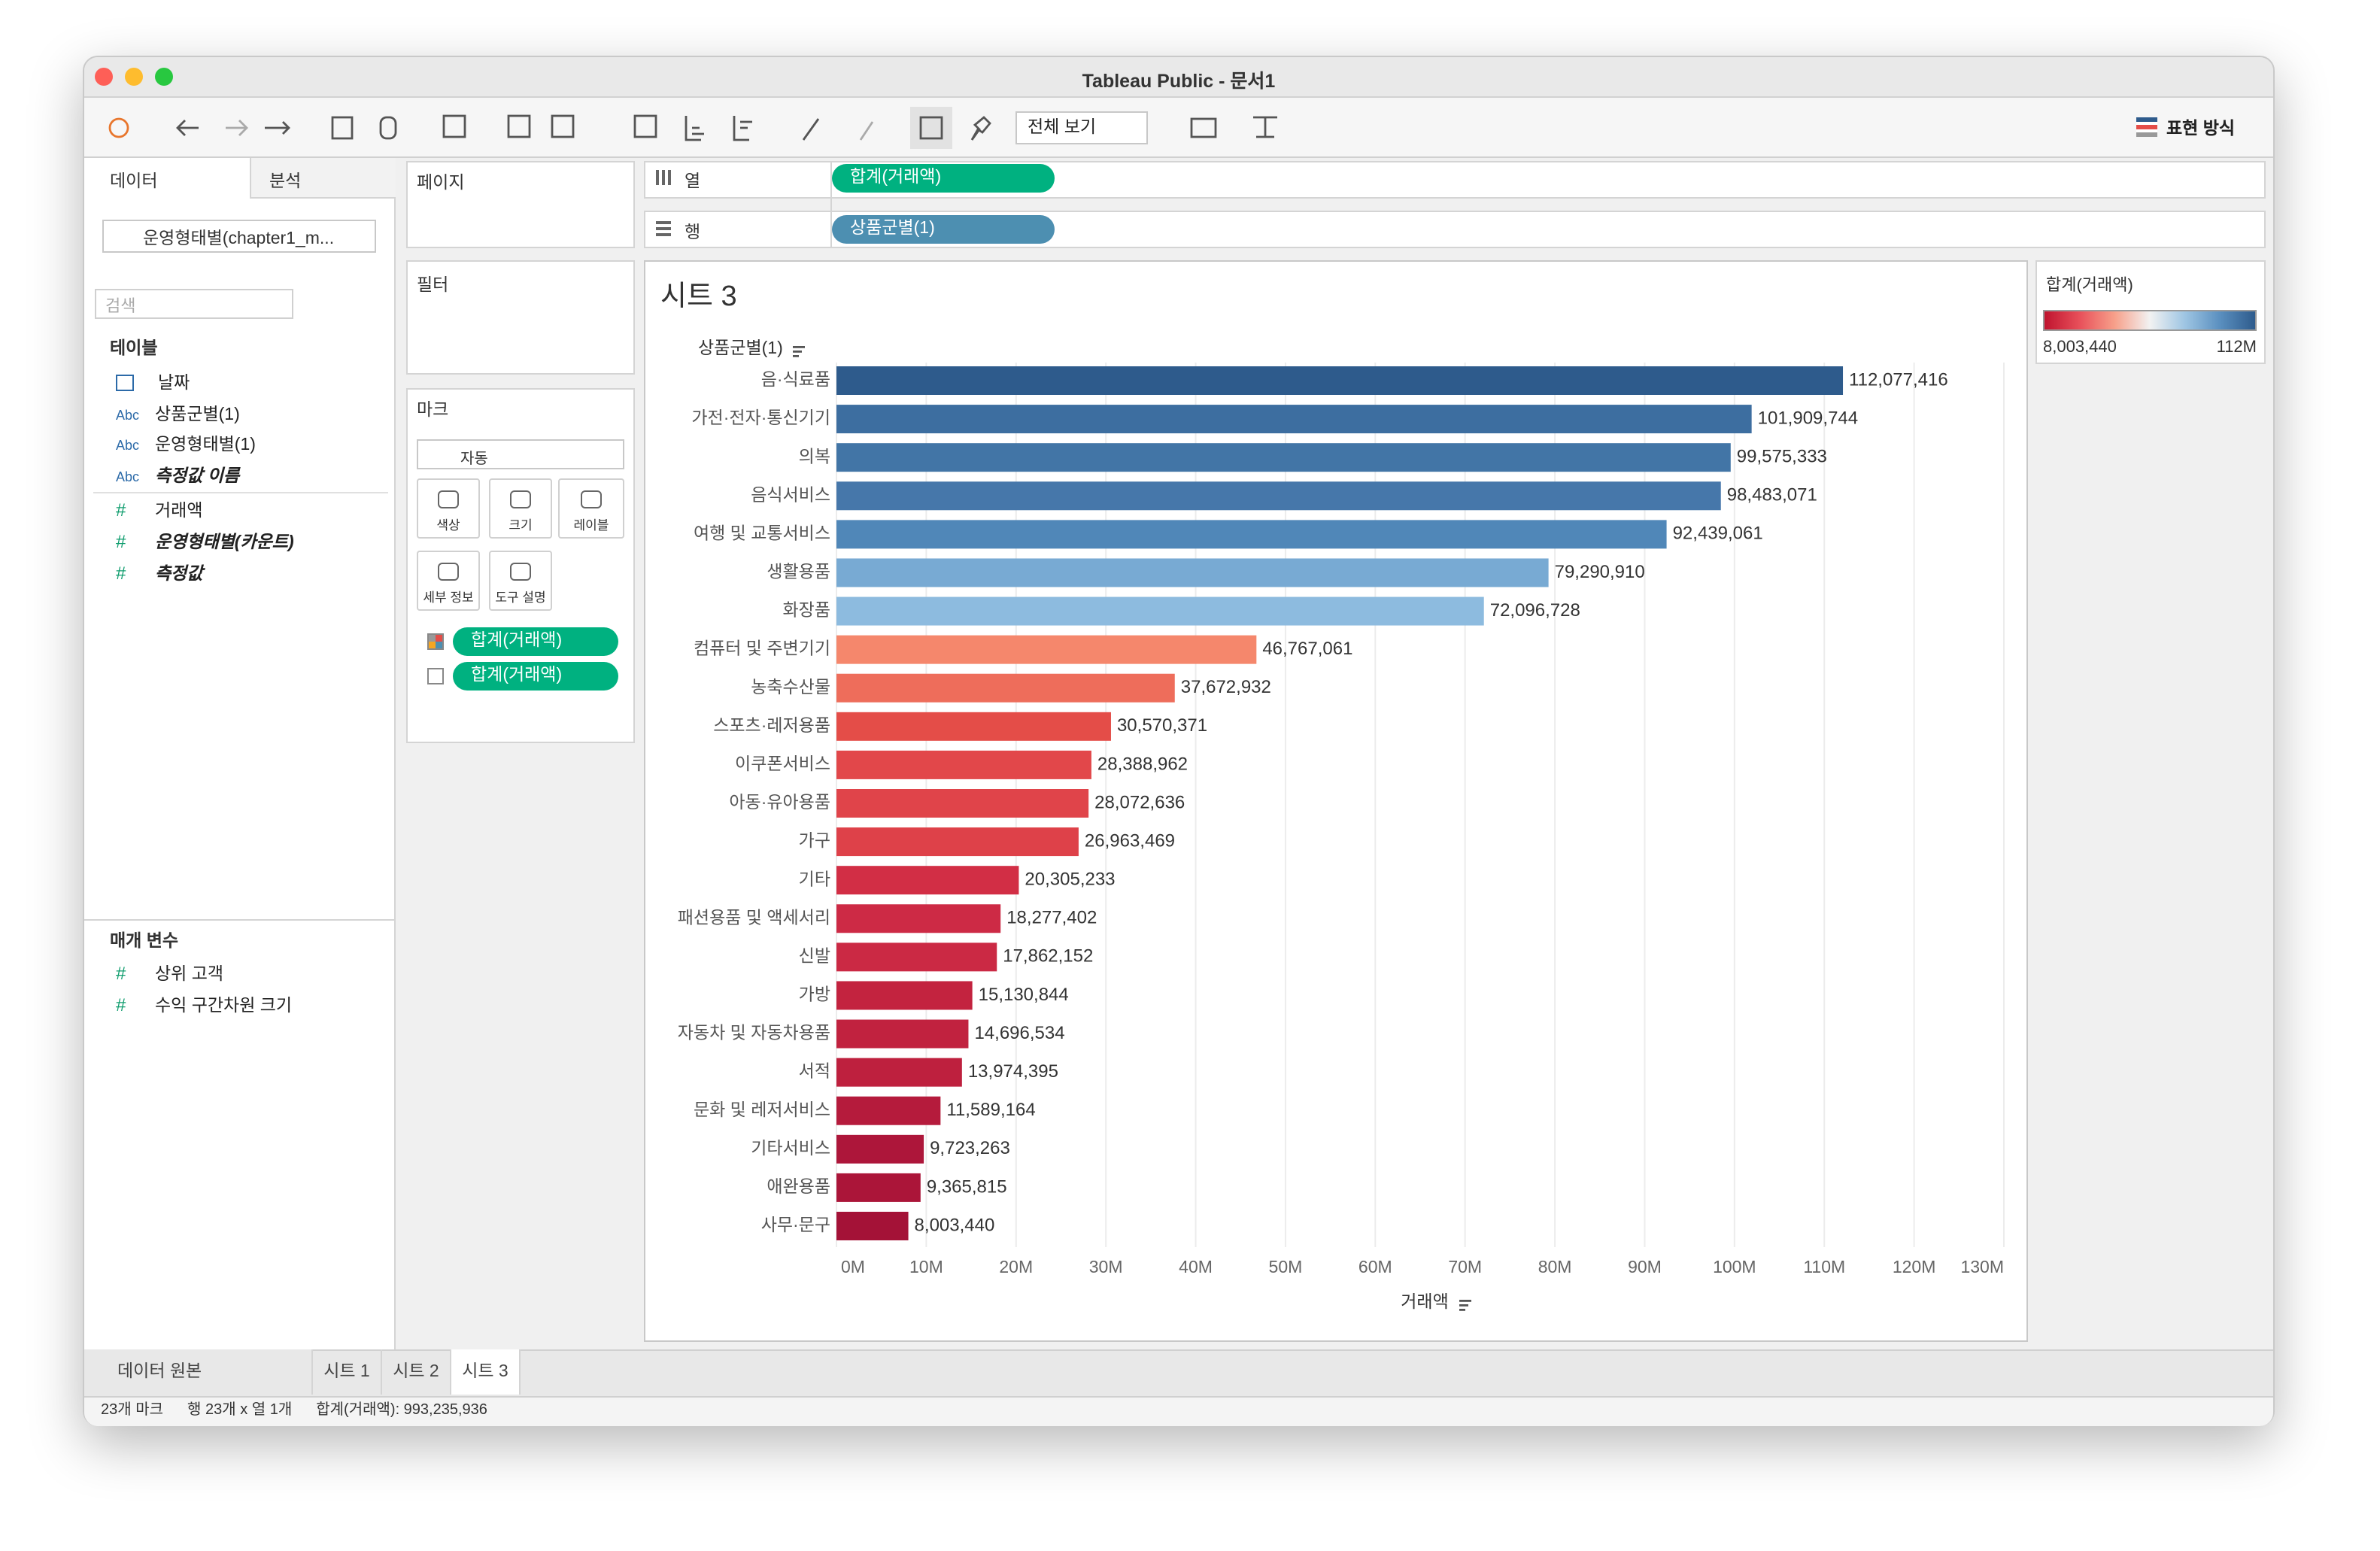 This screenshot has height=1551, width=2380. What do you see at coordinates (118, 128) in the screenshot?
I see `logo-icon` at bounding box center [118, 128].